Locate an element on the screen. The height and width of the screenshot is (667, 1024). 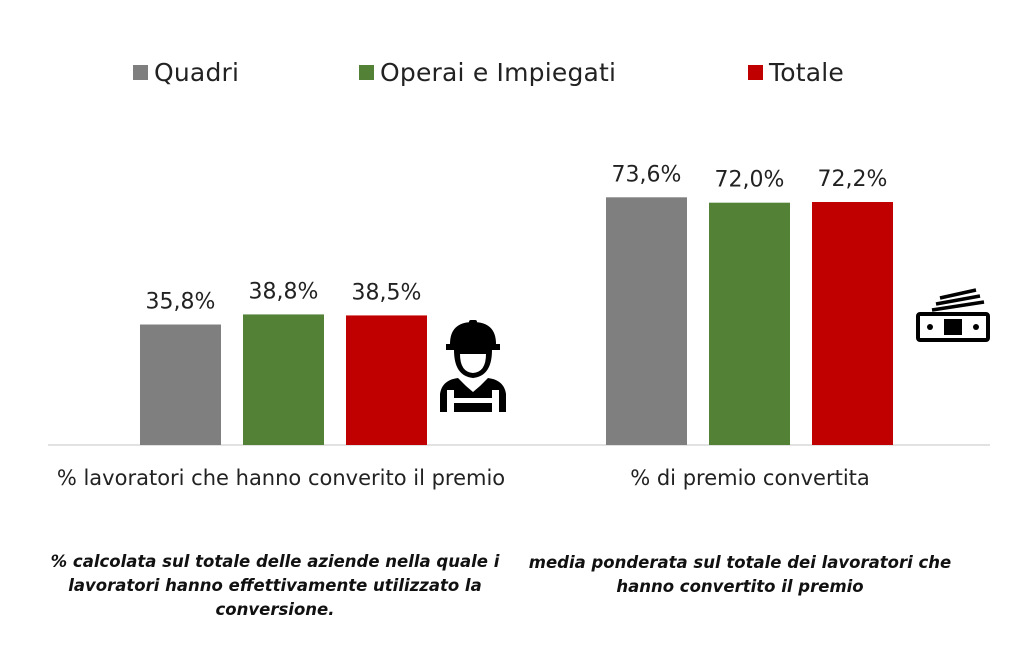
legend-label-totale: Totale is located at coordinates (806, 72).